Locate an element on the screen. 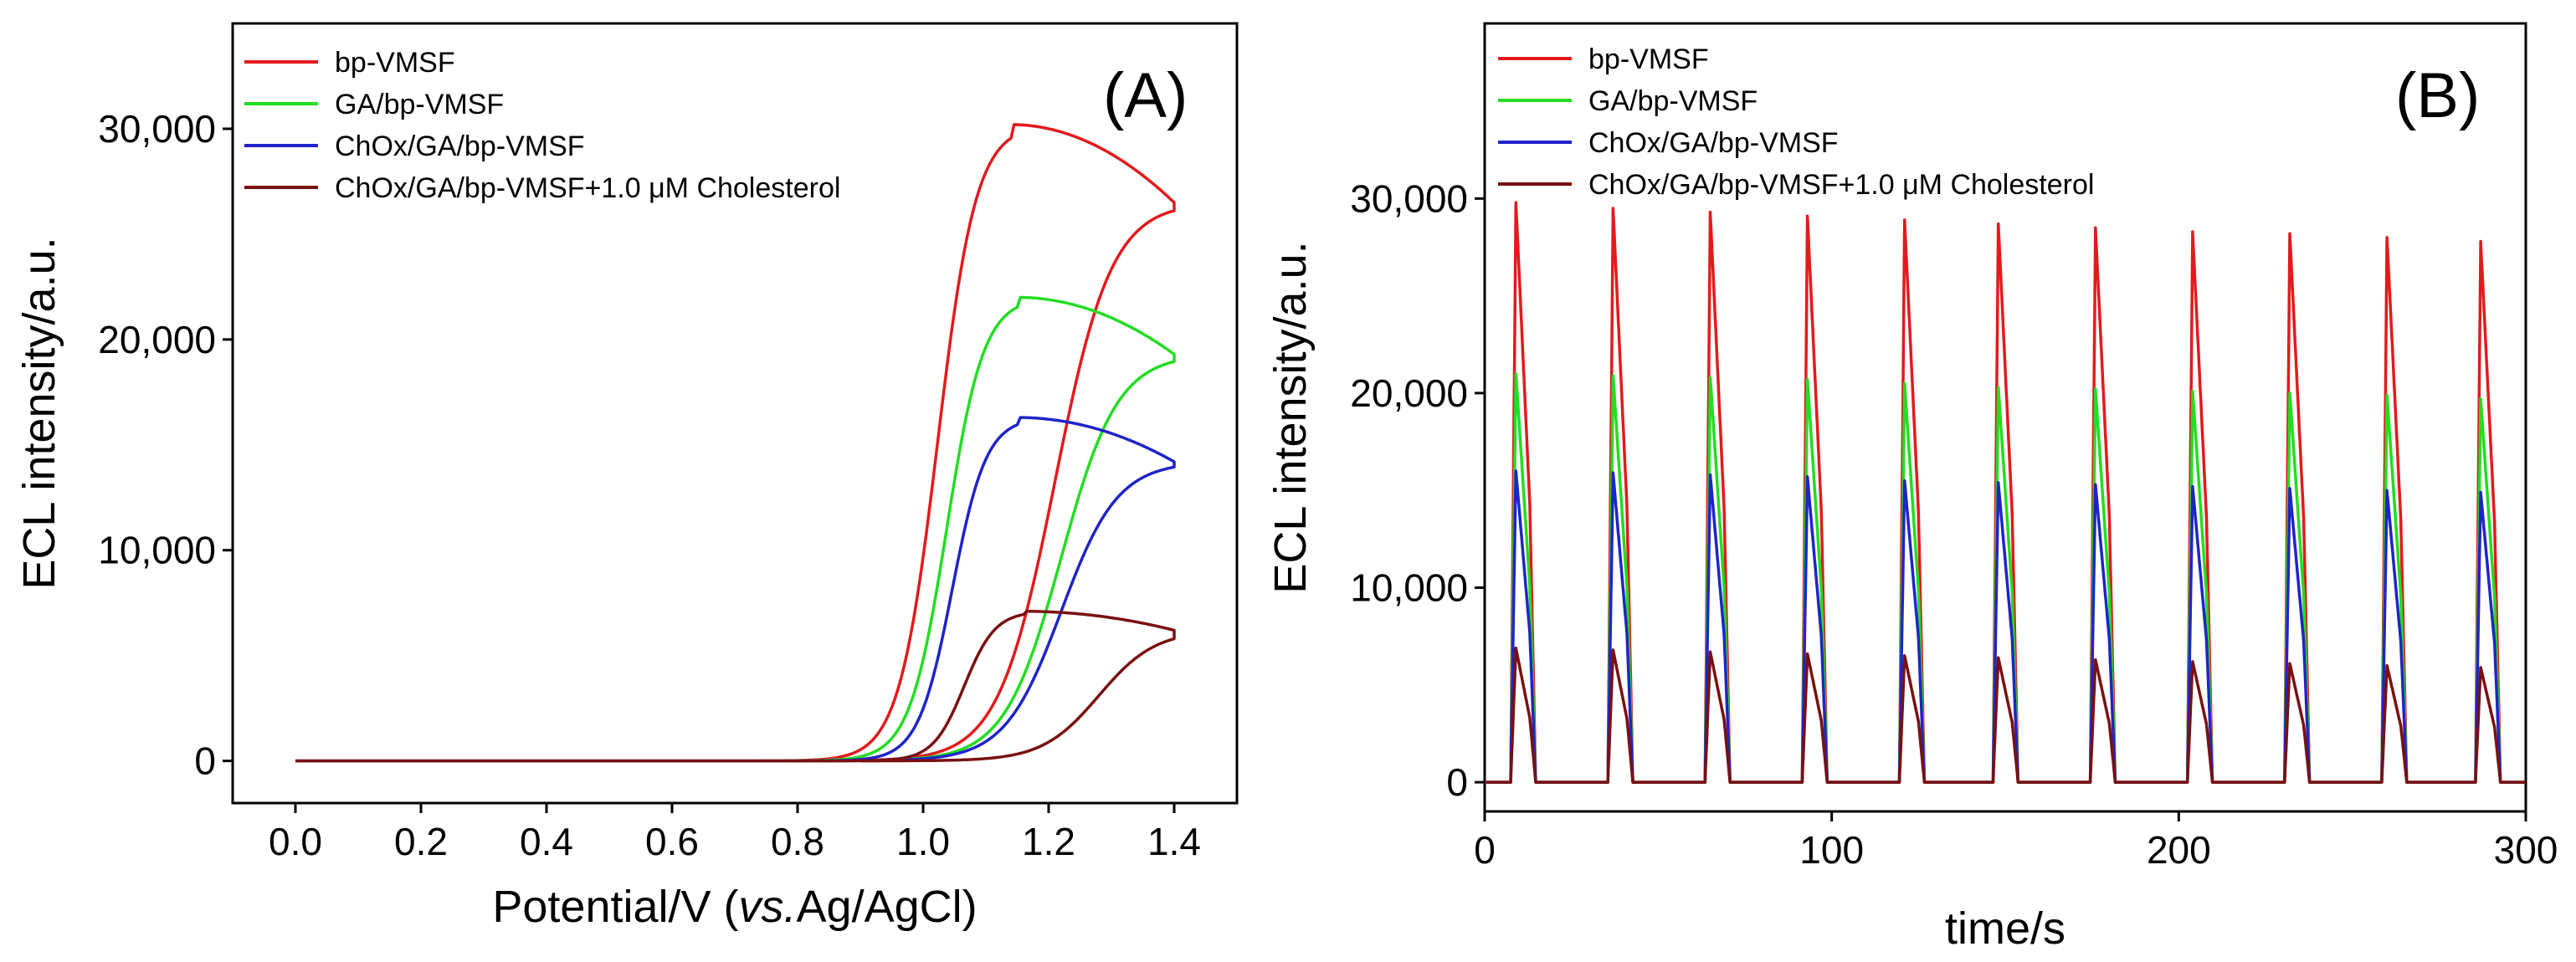 The height and width of the screenshot is (962, 2576). panel-0-x-tick-label: 0.2 is located at coordinates (421, 841).